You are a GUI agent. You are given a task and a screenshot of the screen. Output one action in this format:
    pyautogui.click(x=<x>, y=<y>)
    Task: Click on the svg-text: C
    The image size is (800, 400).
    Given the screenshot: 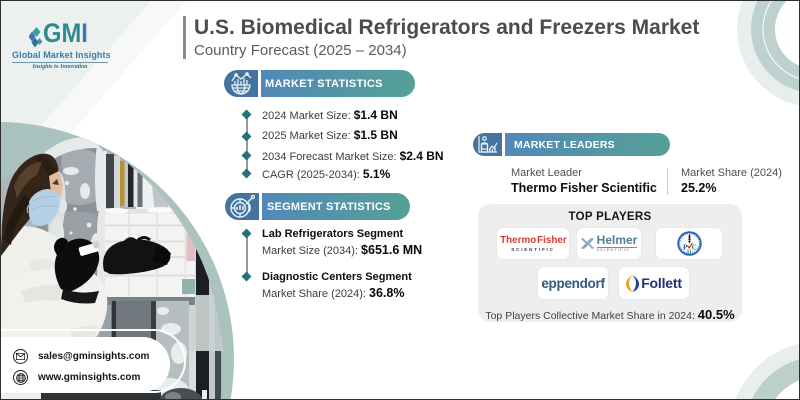 What is the action you would take?
    pyautogui.click(x=693, y=247)
    